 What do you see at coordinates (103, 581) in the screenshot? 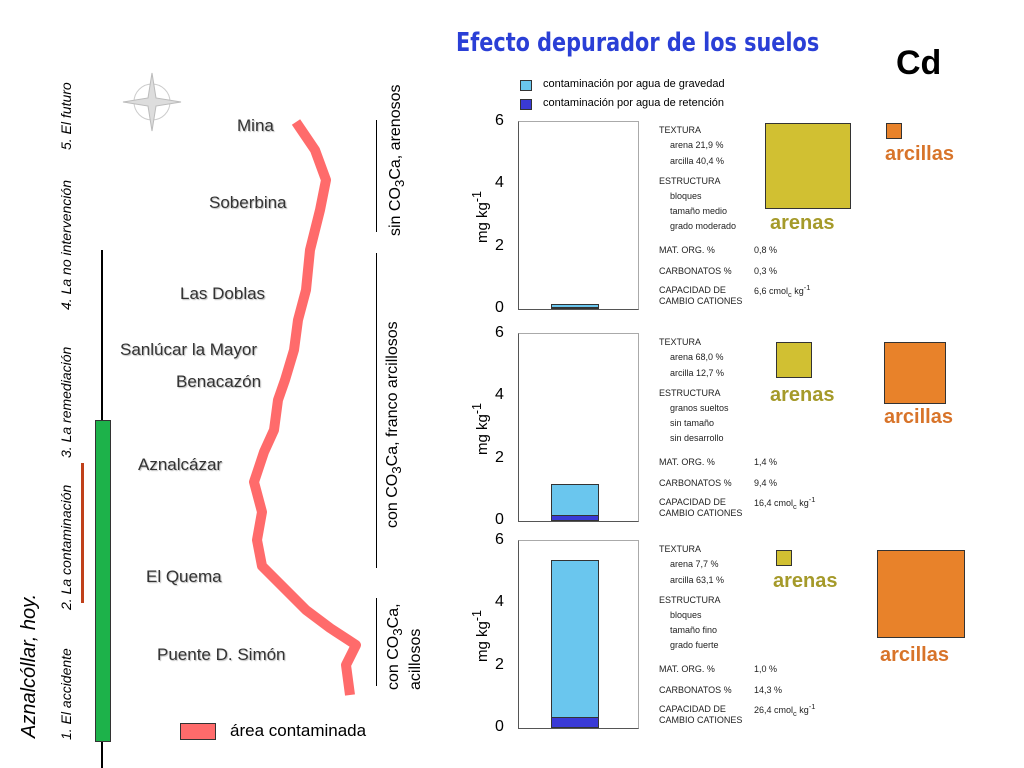
I see `timeline-green-bar` at bounding box center [103, 581].